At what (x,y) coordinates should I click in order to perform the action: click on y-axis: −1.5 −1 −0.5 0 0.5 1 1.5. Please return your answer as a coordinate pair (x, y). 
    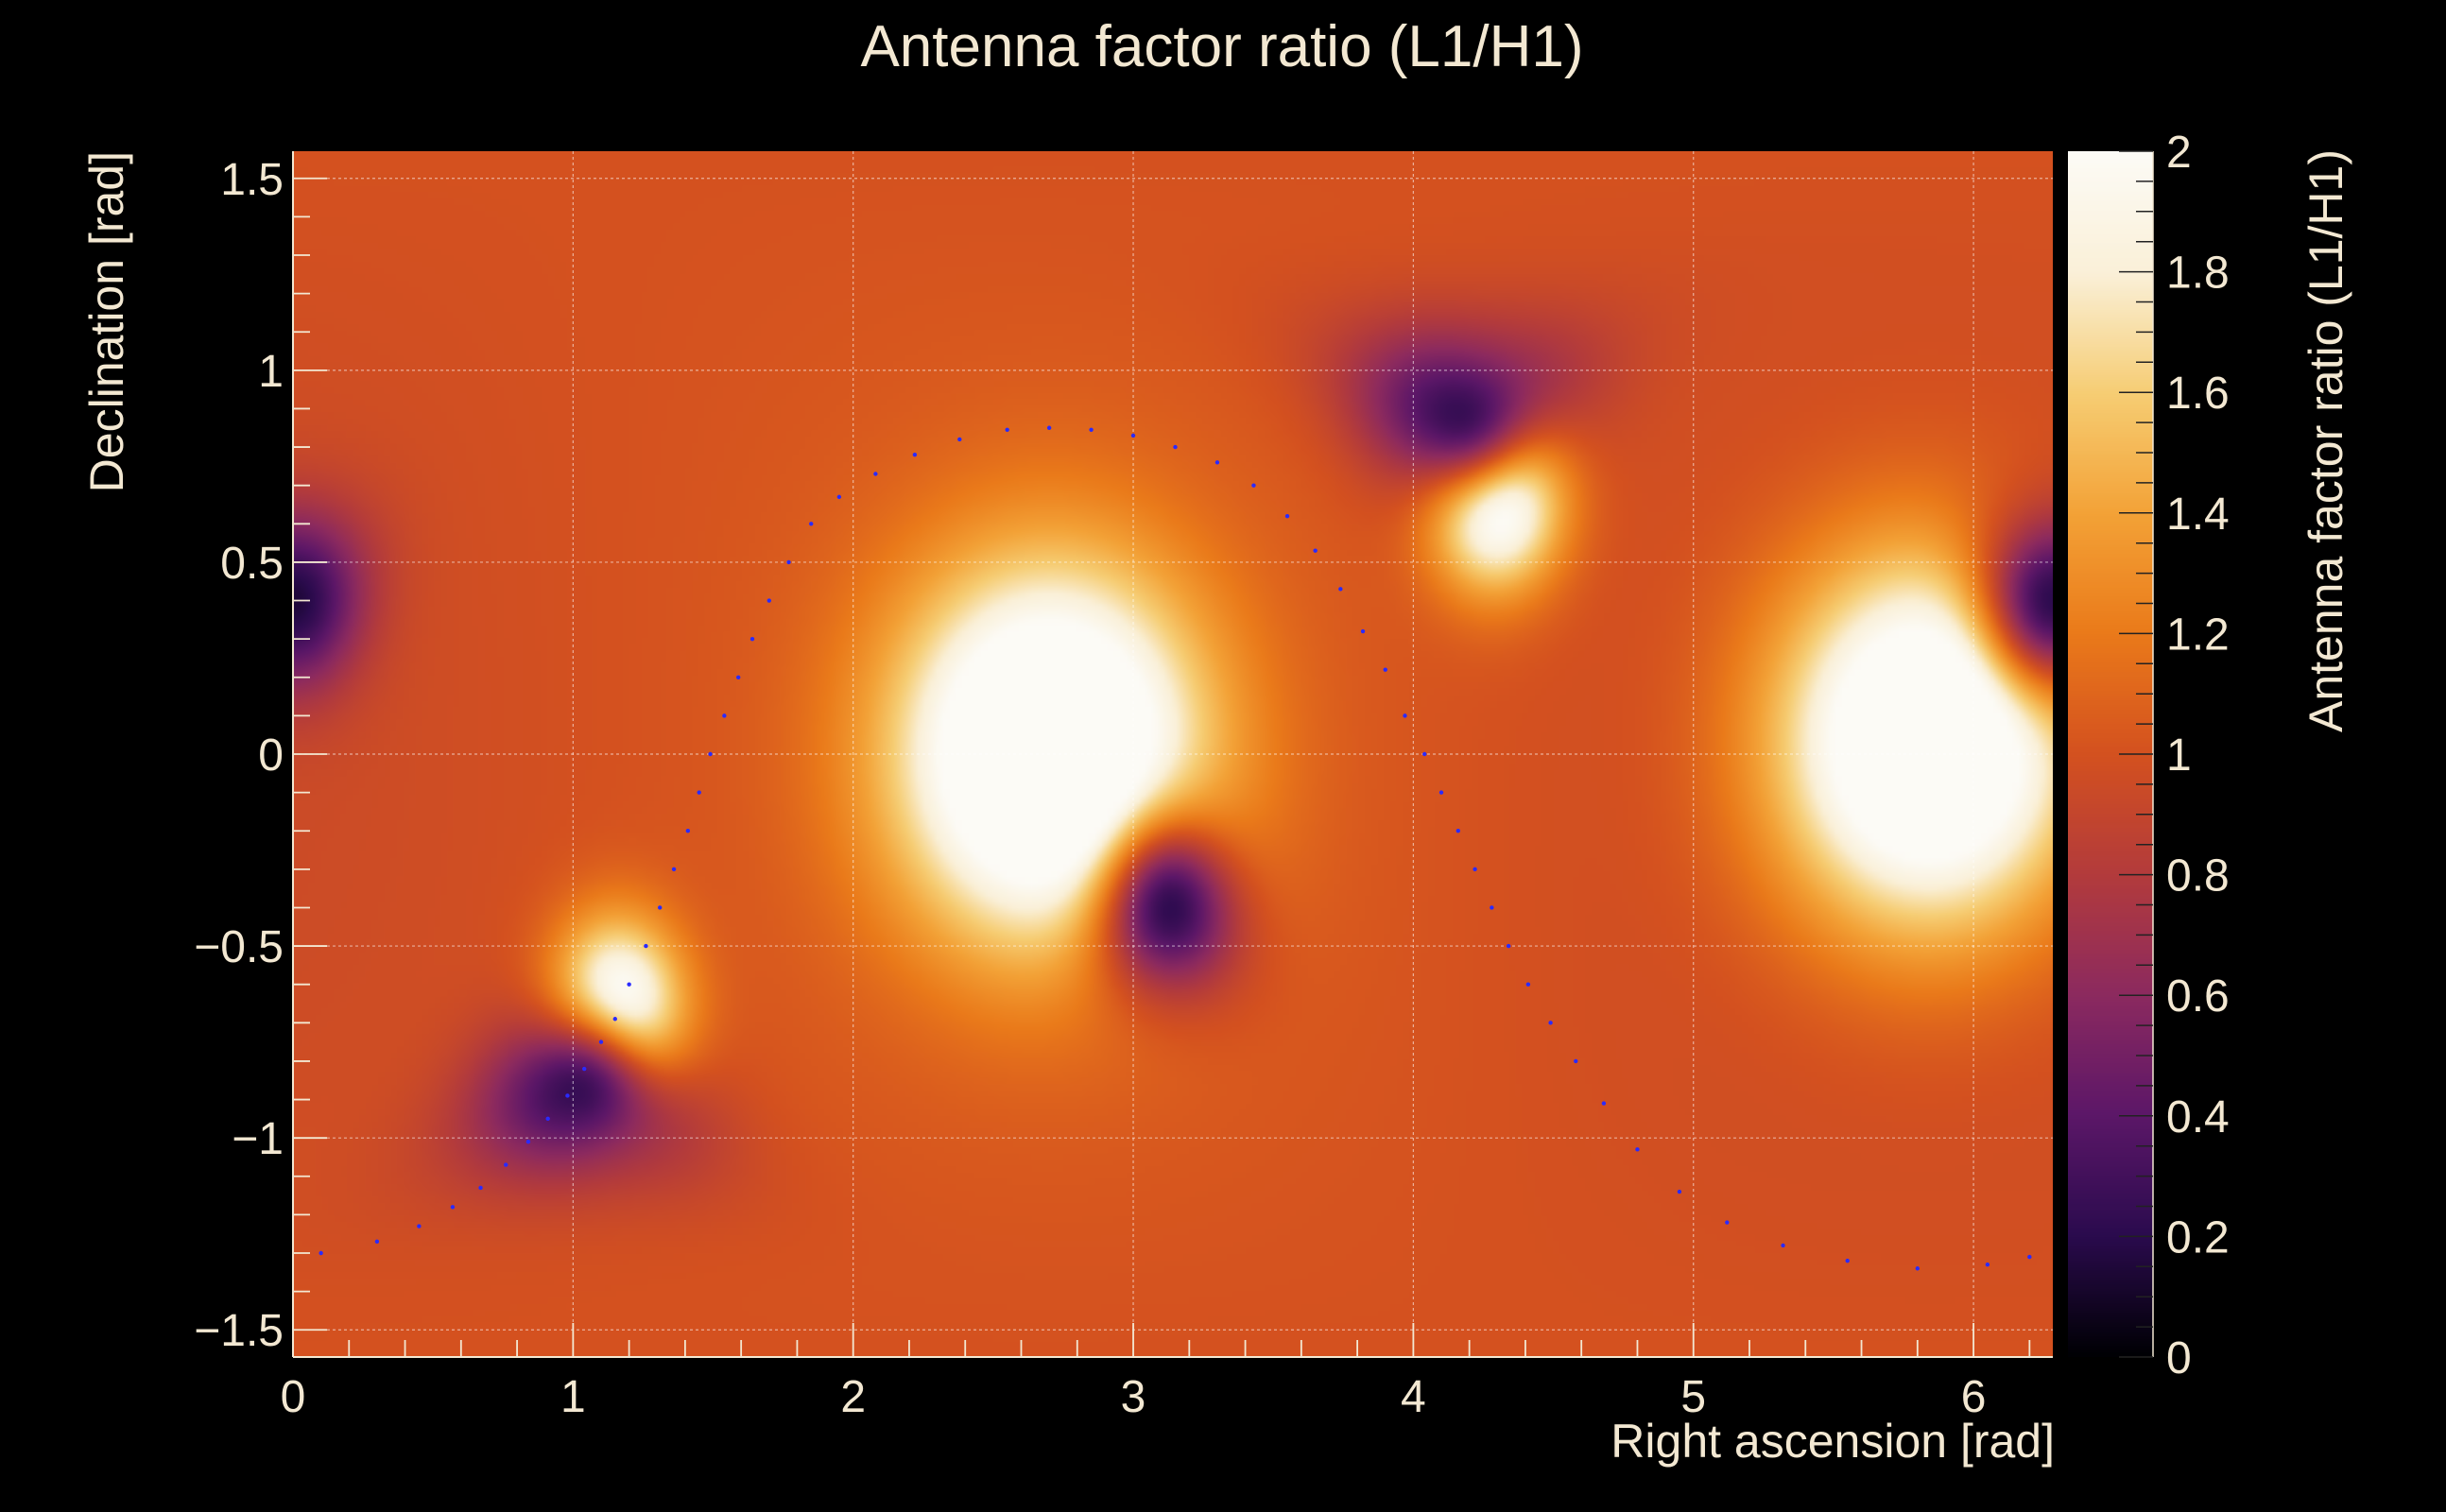
    Looking at the image, I should click on (260, 754).